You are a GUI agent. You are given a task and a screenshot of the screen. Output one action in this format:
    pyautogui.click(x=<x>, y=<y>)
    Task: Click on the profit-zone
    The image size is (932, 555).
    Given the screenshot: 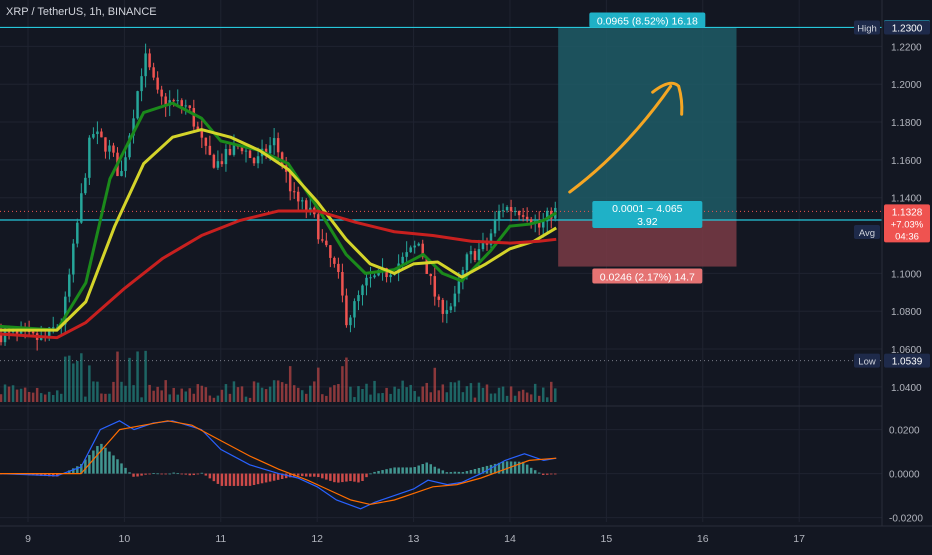 What is the action you would take?
    pyautogui.click(x=647, y=124)
    